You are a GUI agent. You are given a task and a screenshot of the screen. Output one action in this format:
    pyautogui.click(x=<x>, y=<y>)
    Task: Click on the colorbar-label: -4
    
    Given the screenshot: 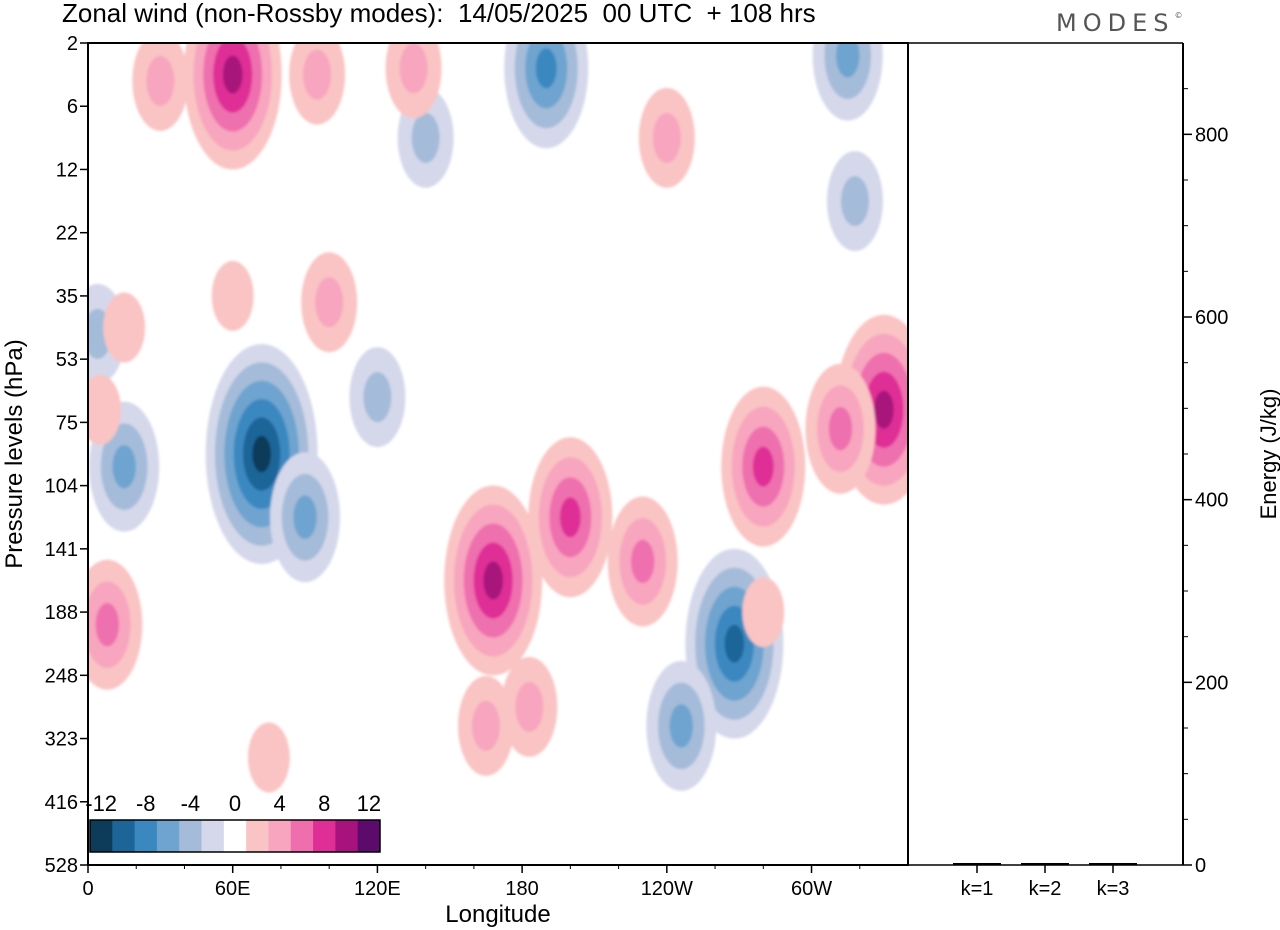 What is the action you would take?
    pyautogui.click(x=191, y=803)
    